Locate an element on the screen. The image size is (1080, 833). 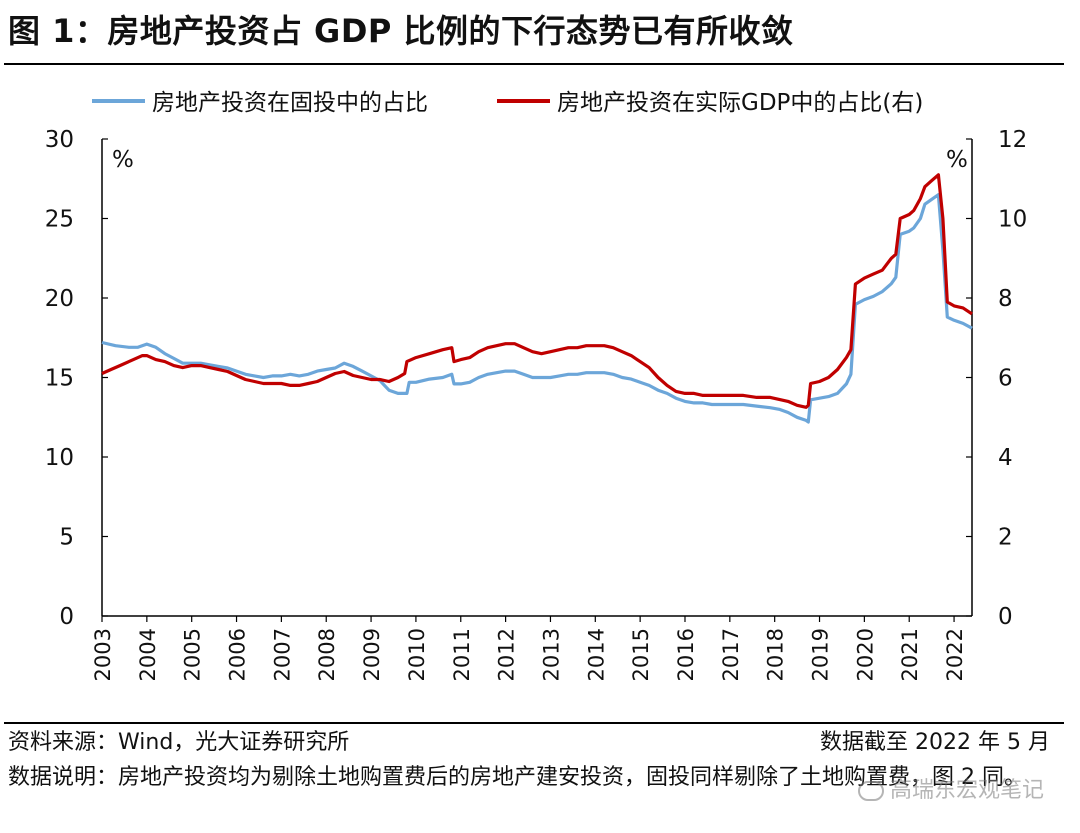
bottom-rule is located at coordinates (534, 723).